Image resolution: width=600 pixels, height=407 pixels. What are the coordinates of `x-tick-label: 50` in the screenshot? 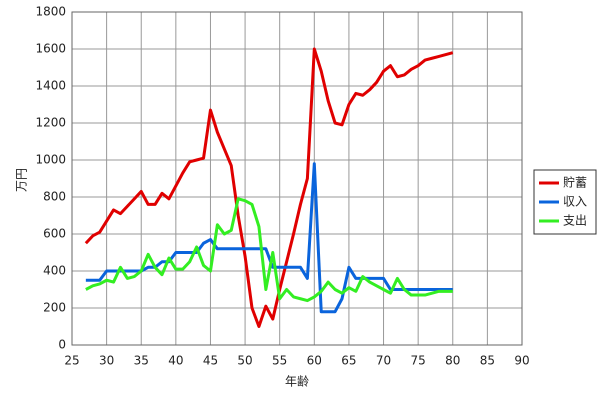 It's located at (244, 361).